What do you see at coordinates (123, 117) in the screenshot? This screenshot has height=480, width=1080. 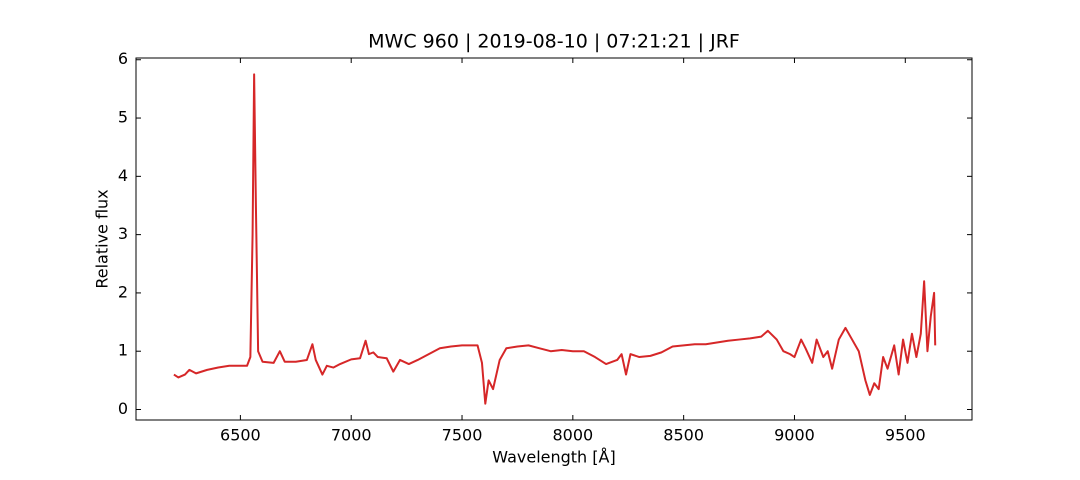 I see `y-tick-label: 5` at bounding box center [123, 117].